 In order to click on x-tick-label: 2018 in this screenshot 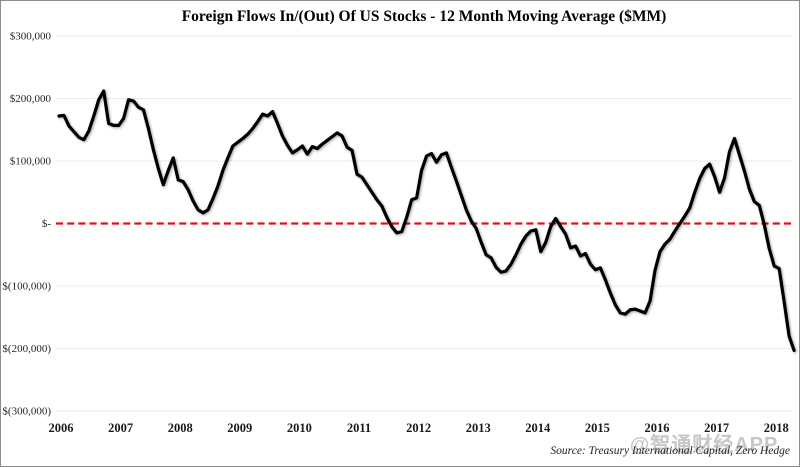, I will do `click(776, 428)`.